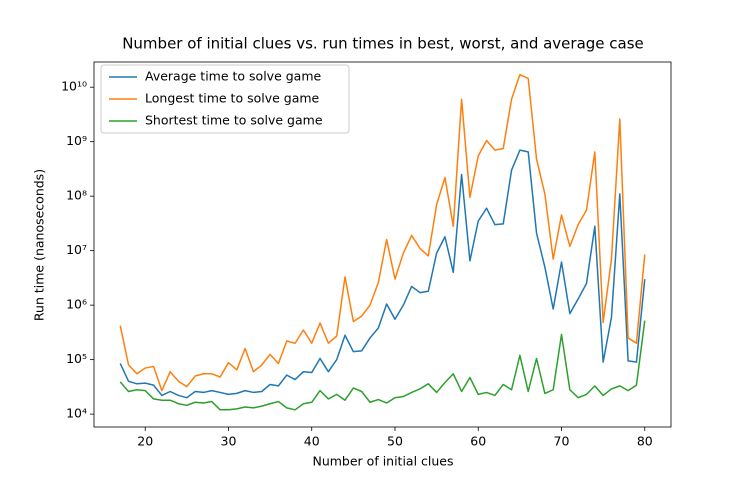  What do you see at coordinates (233, 76) in the screenshot?
I see `legend-label: Average time to solve game` at bounding box center [233, 76].